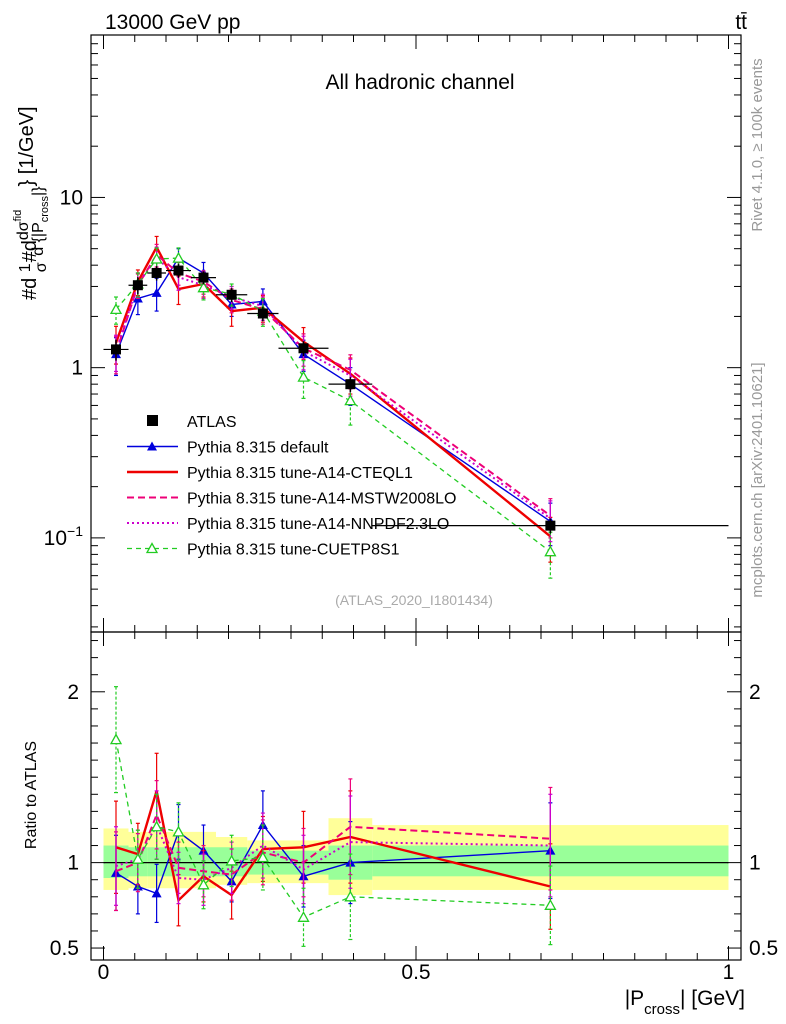 The width and height of the screenshot is (786, 1024). I want to click on ylabel-prefix: #d, so click(30, 289).